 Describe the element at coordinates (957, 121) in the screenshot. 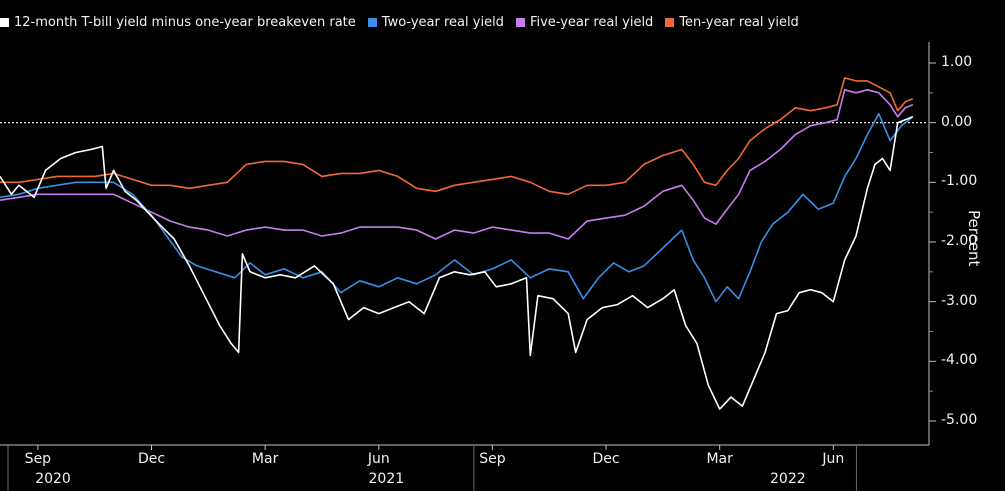

I see `y-tick-label: 0.00` at that location.